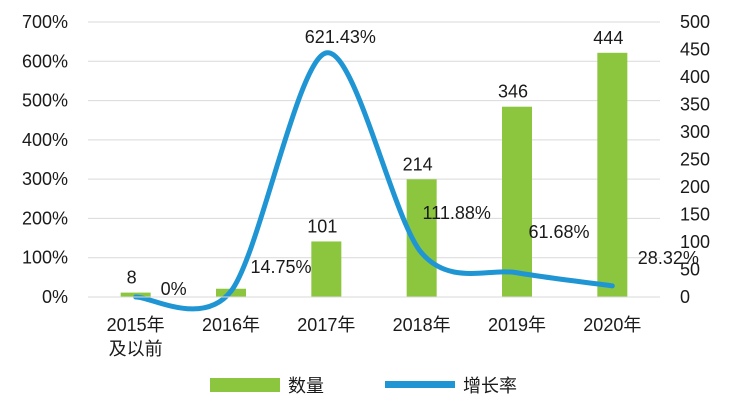  I want to click on right-axis-tick-label: 200, so click(695, 187).